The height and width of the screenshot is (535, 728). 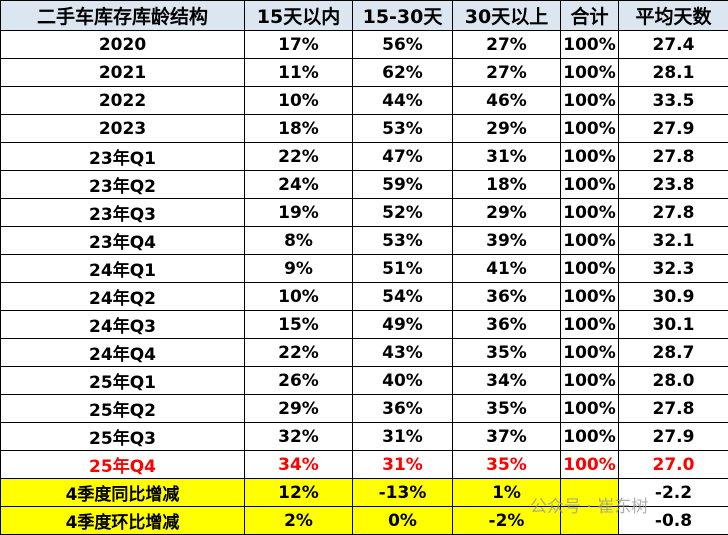 What do you see at coordinates (402, 296) in the screenshot?
I see `table-cell: 54%` at bounding box center [402, 296].